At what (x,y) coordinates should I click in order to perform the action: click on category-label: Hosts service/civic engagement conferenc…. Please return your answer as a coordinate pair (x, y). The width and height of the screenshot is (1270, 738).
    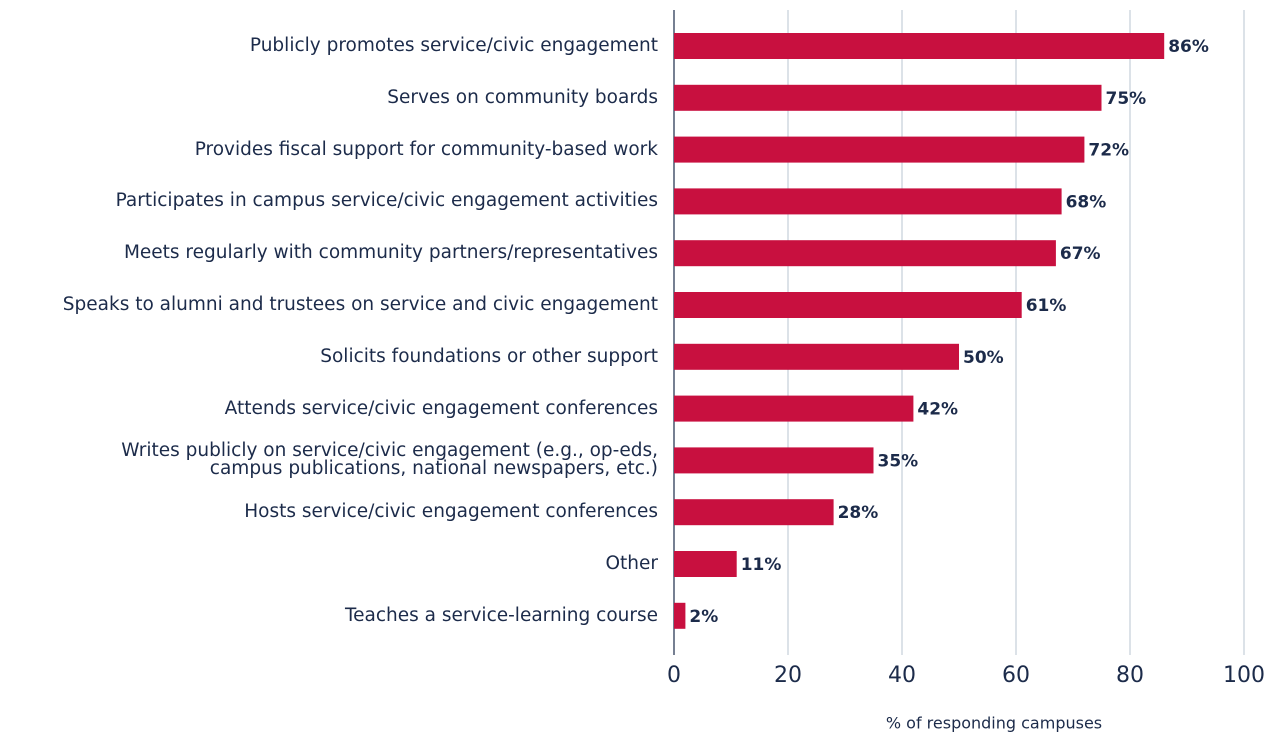
    Looking at the image, I should click on (451, 512).